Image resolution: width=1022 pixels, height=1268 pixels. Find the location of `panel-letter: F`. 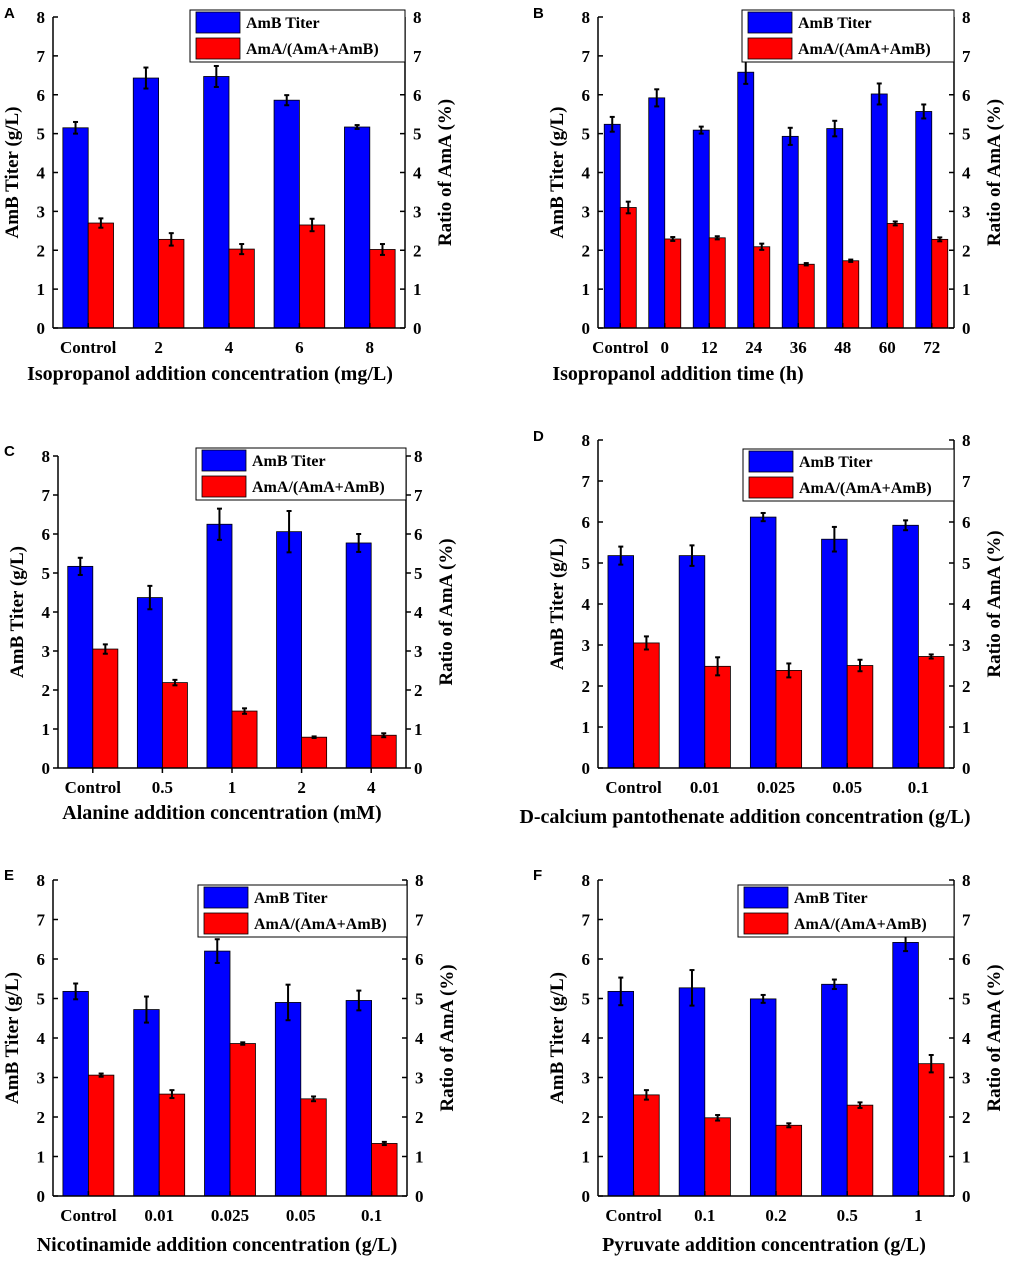

panel-letter: F is located at coordinates (537, 875).